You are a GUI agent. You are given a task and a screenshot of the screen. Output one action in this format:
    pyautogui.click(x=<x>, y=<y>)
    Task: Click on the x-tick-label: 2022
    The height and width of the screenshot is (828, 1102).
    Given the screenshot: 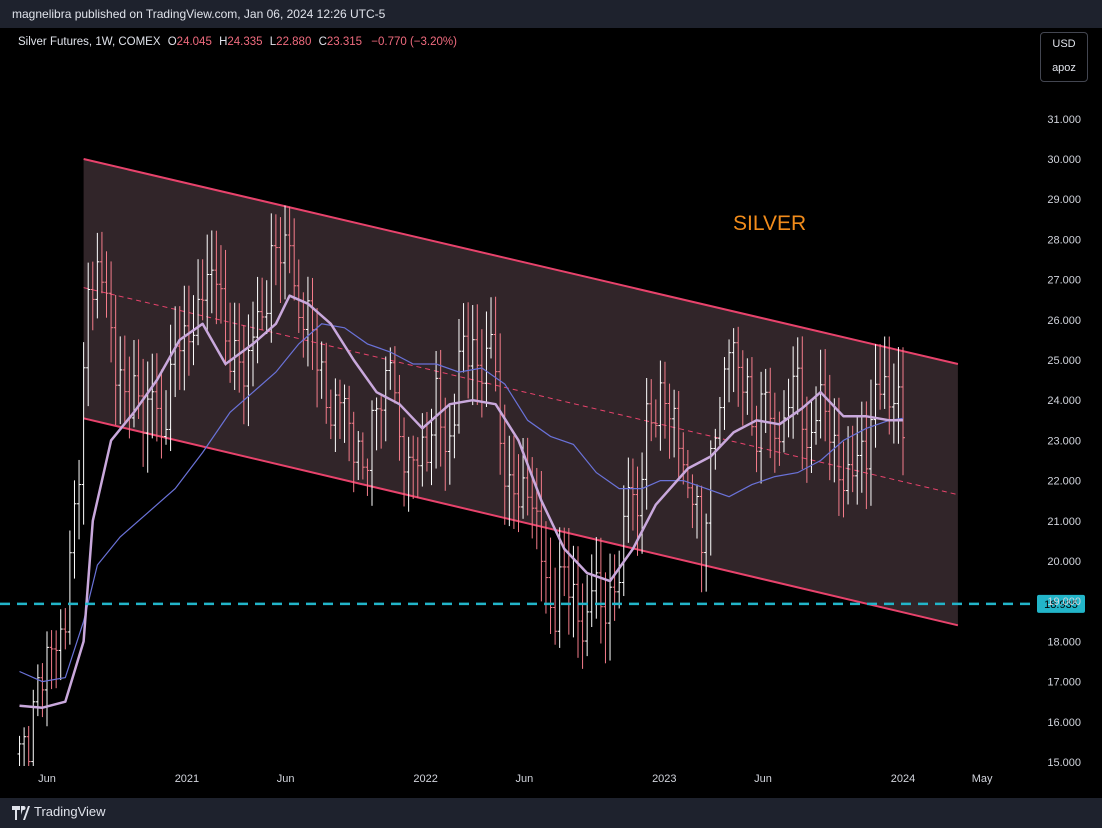 What is the action you would take?
    pyautogui.click(x=425, y=779)
    